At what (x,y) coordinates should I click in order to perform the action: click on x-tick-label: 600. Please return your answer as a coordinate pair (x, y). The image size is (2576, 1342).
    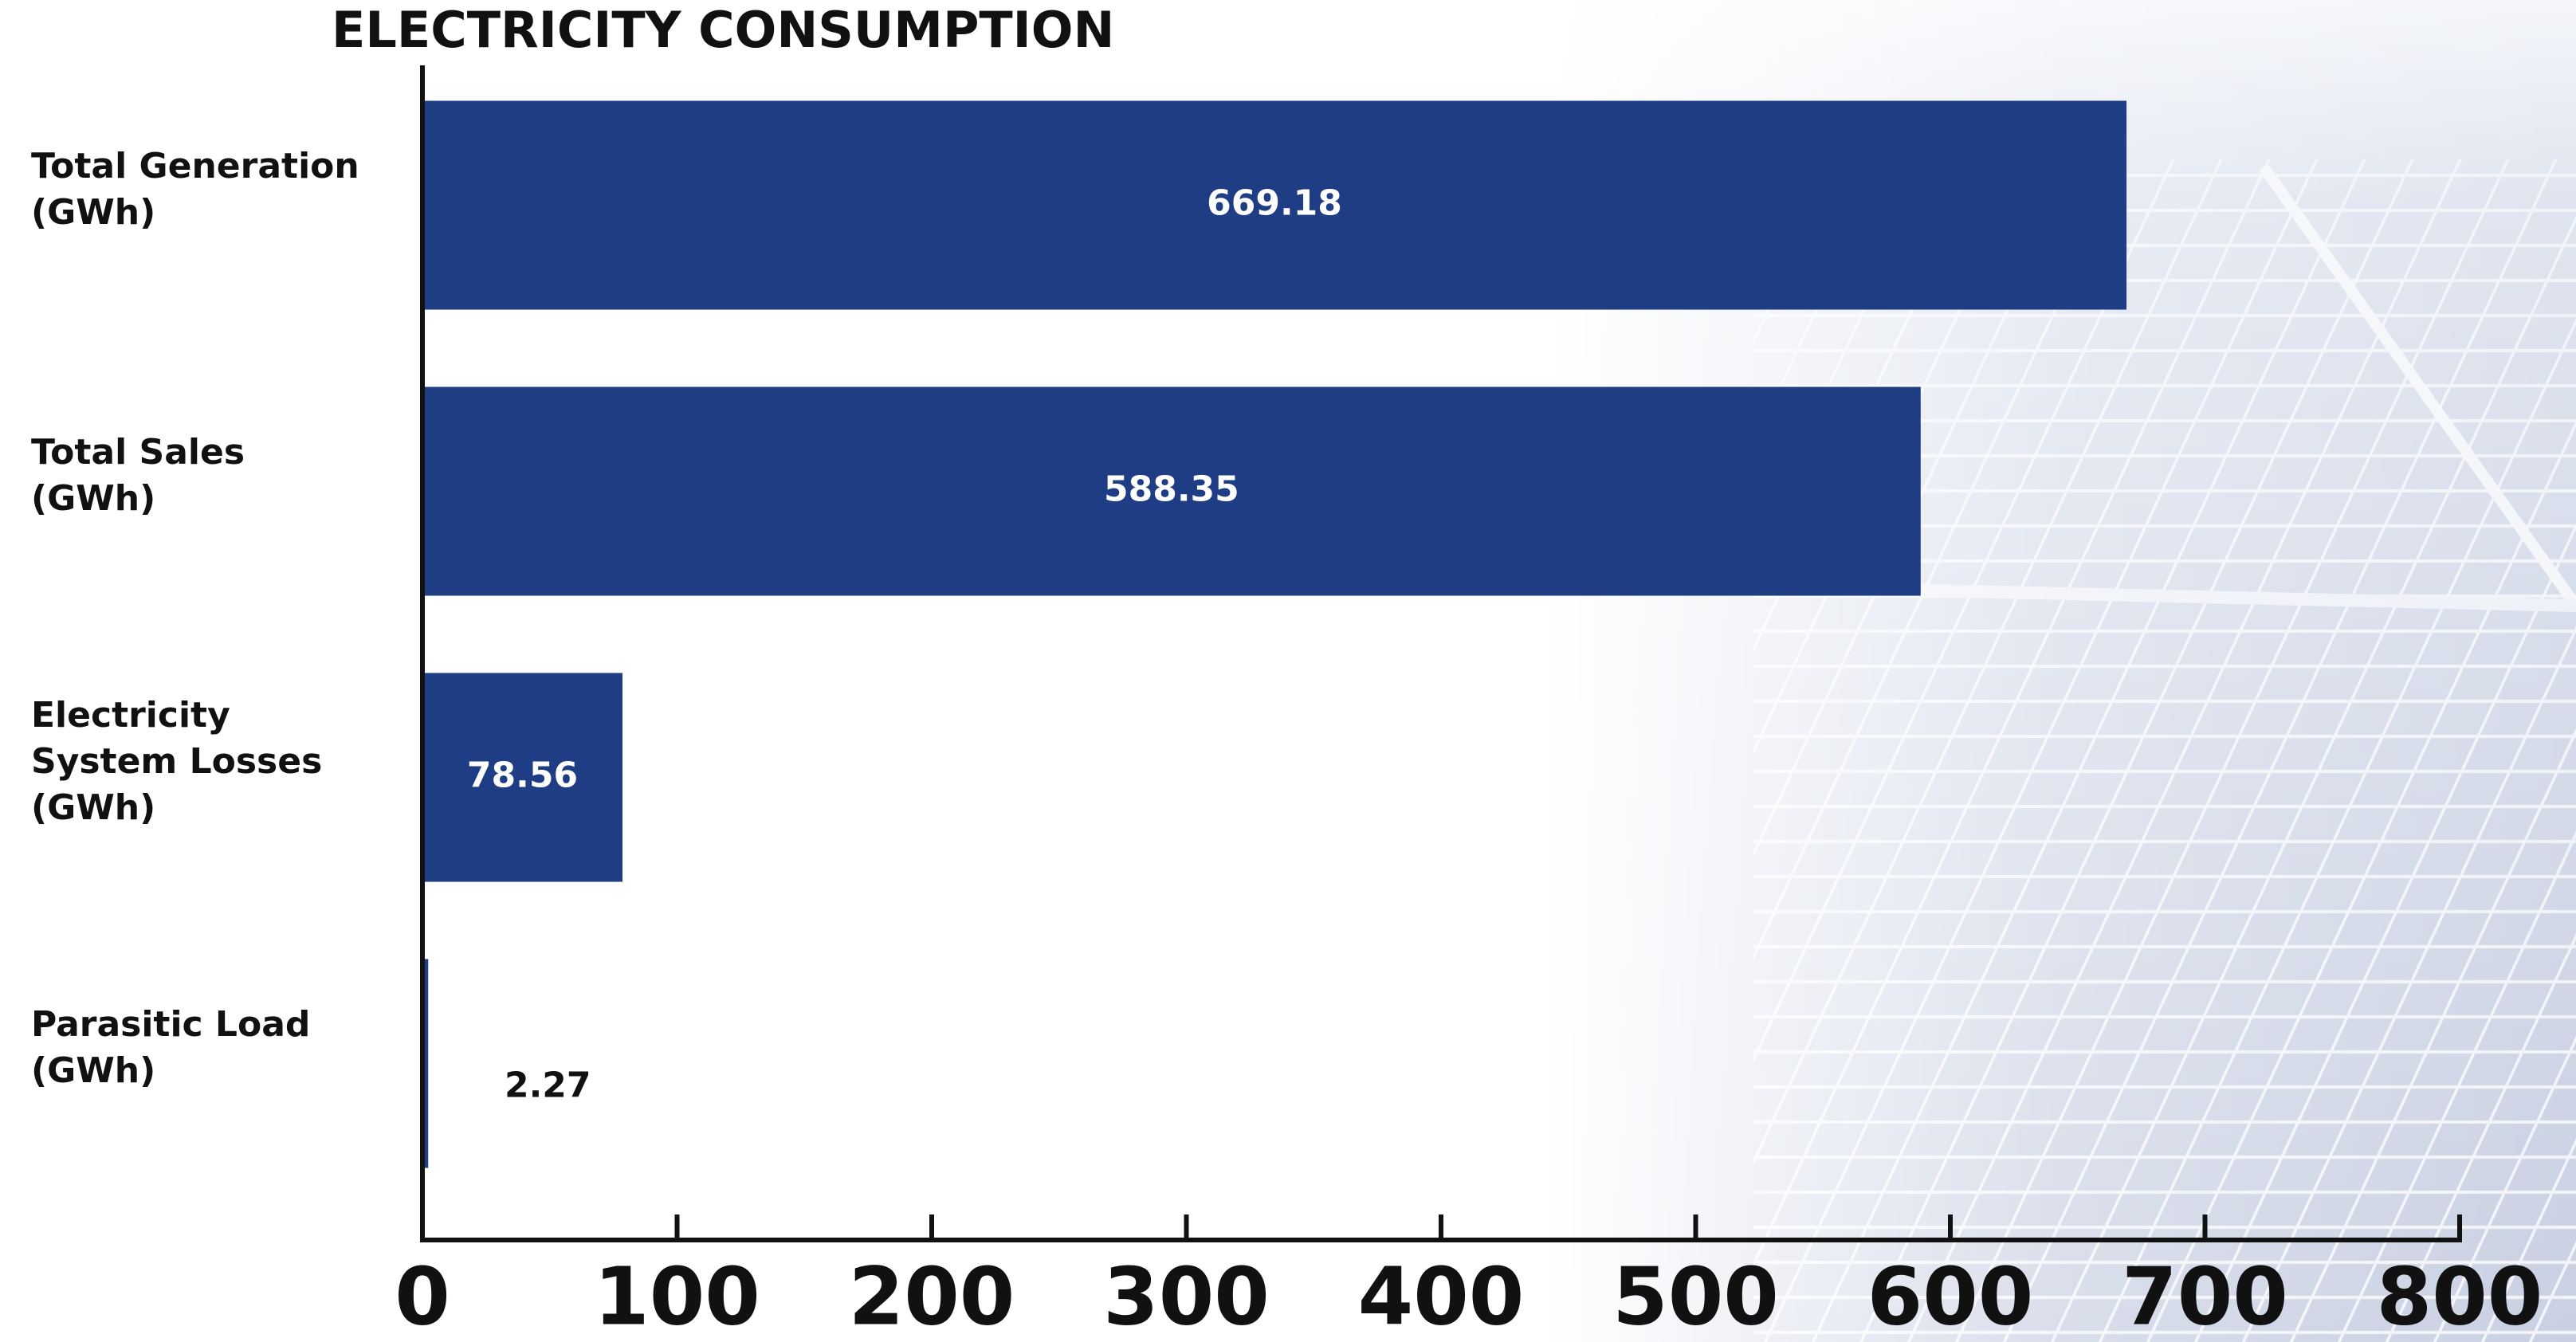
    Looking at the image, I should click on (1950, 1296).